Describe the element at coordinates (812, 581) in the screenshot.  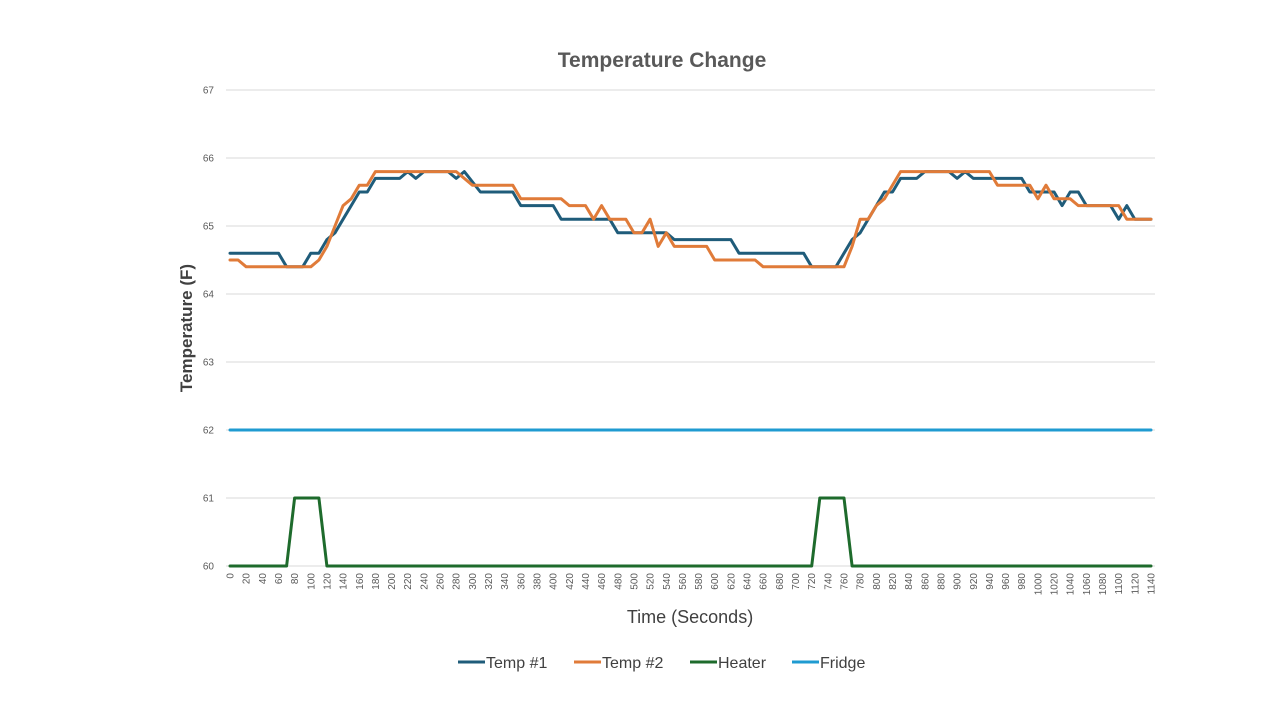
I see `x-tick-label: 720` at that location.